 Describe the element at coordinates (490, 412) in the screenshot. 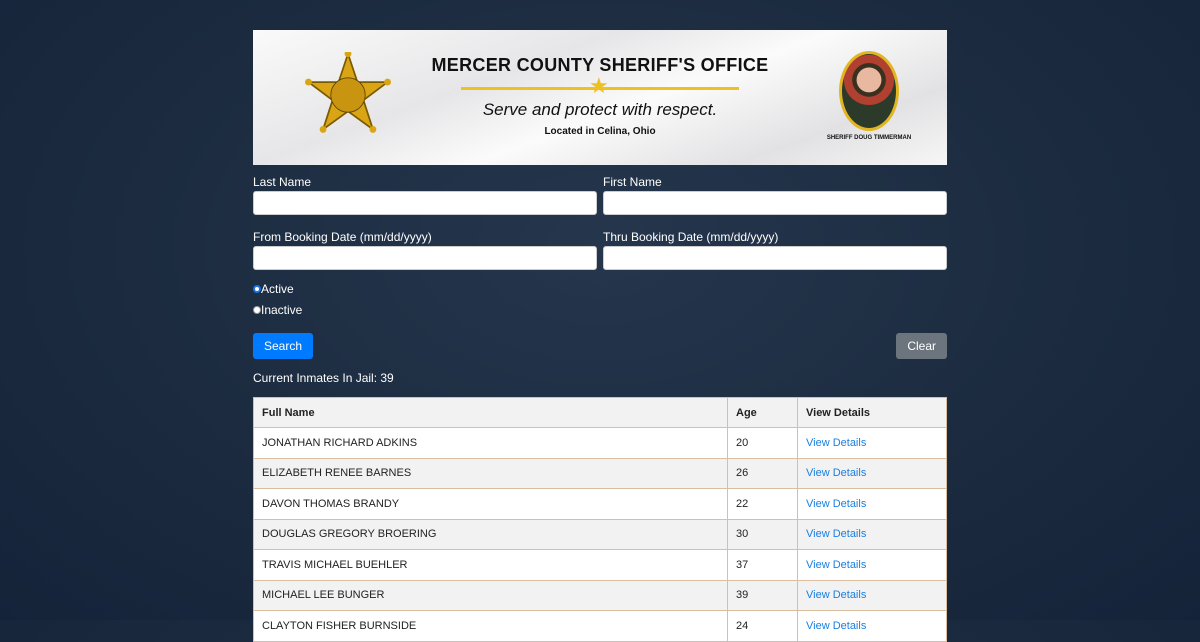

I see `header-full-name: Full Name` at that location.